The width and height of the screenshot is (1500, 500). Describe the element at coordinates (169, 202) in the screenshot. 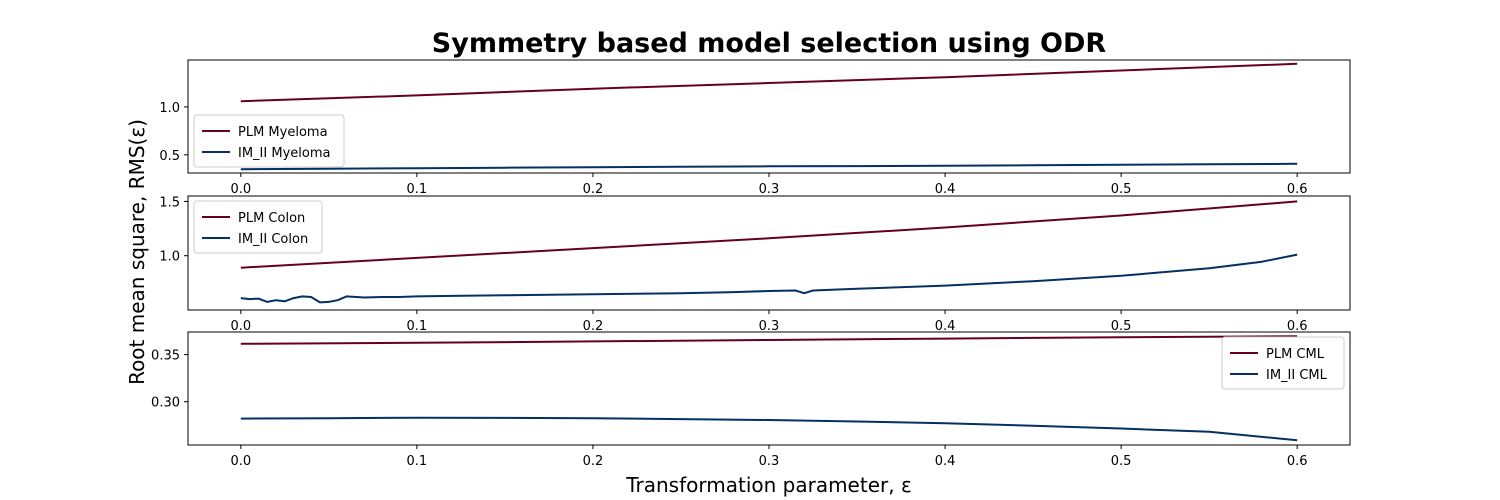

I see `y-tick-label: 1.5` at that location.